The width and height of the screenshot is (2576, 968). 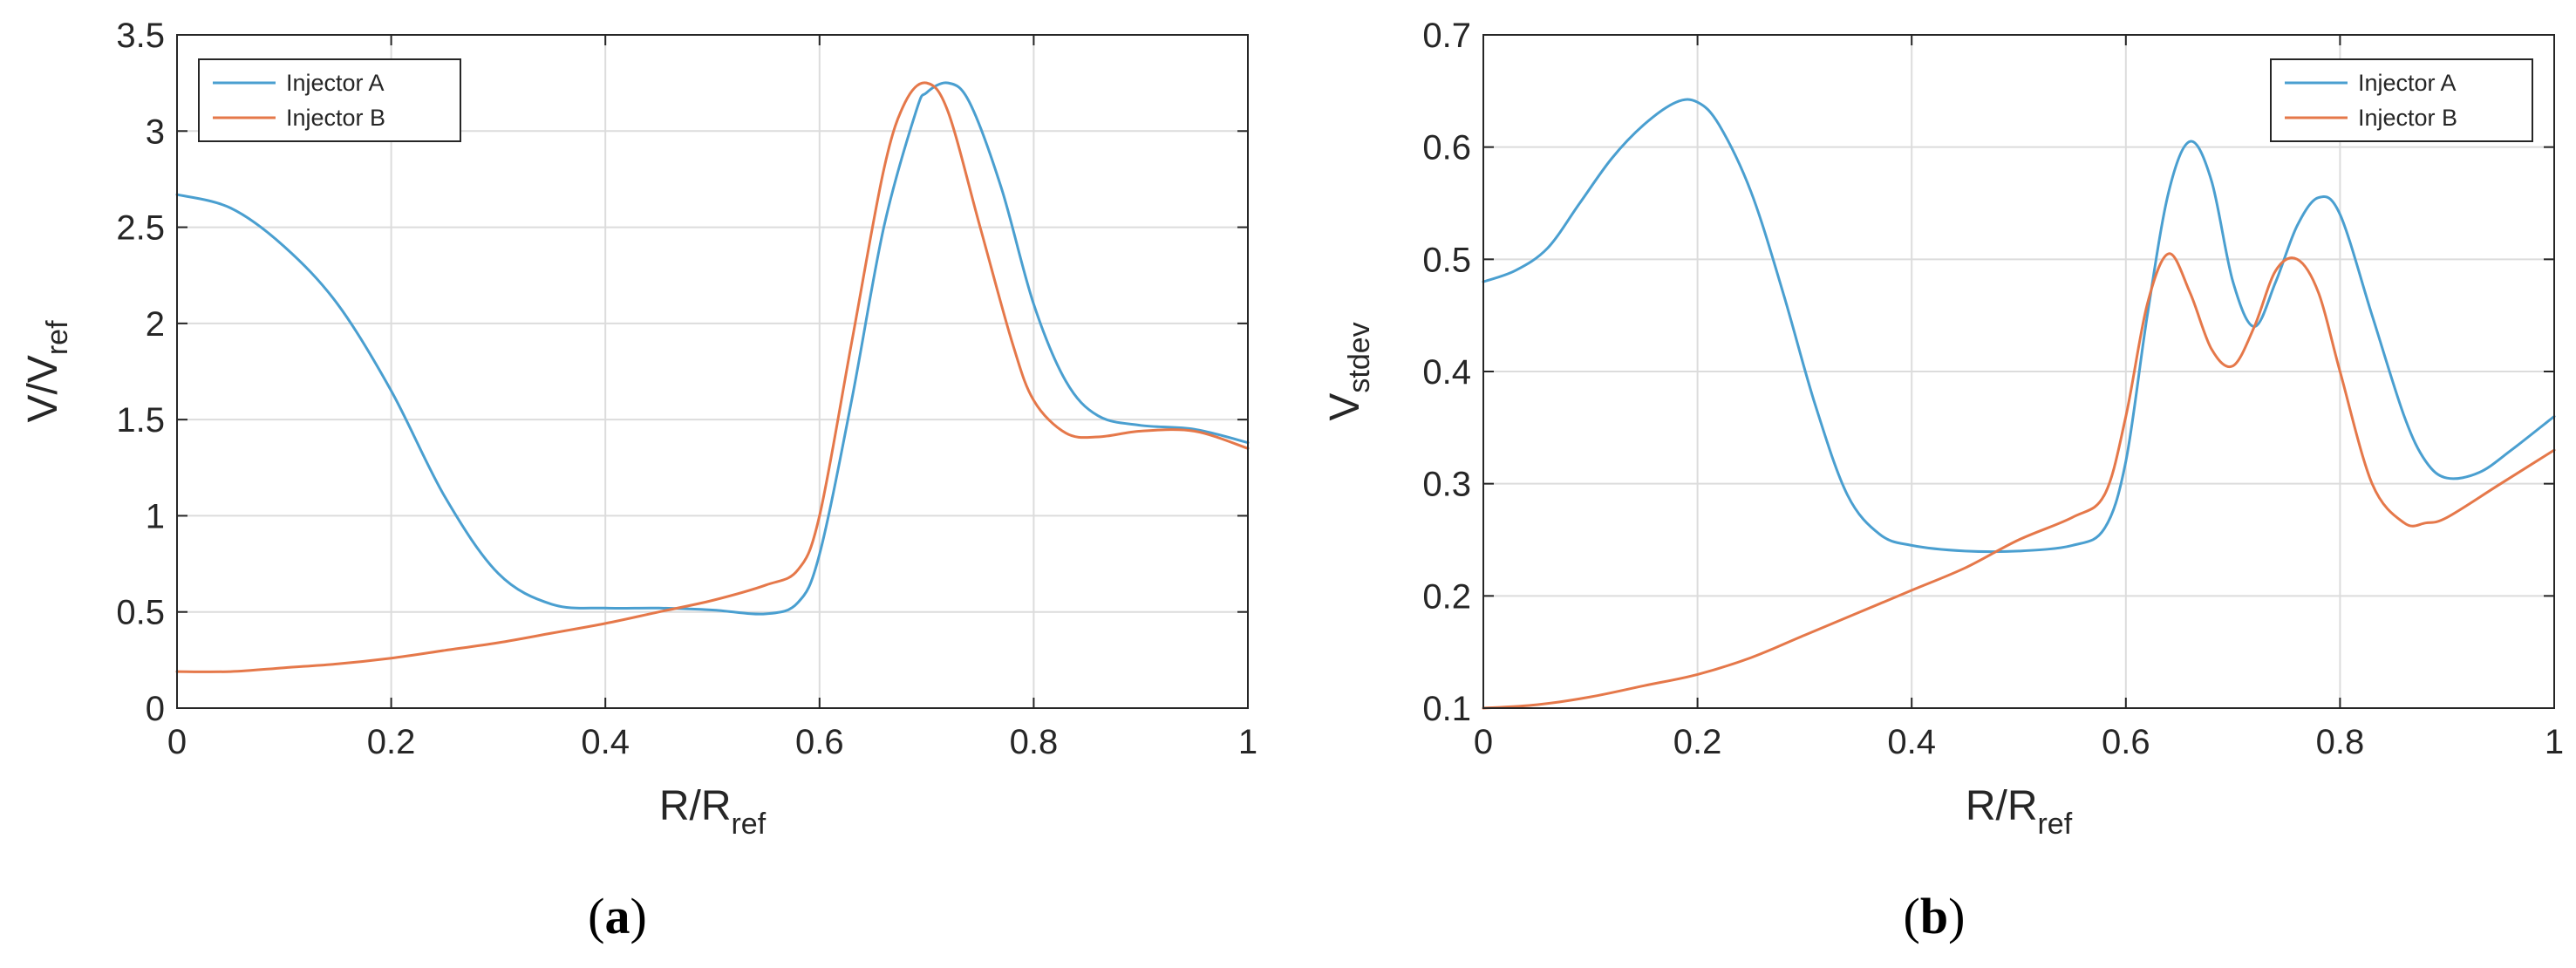 I want to click on caption-letter: b, so click(x=1934, y=916).